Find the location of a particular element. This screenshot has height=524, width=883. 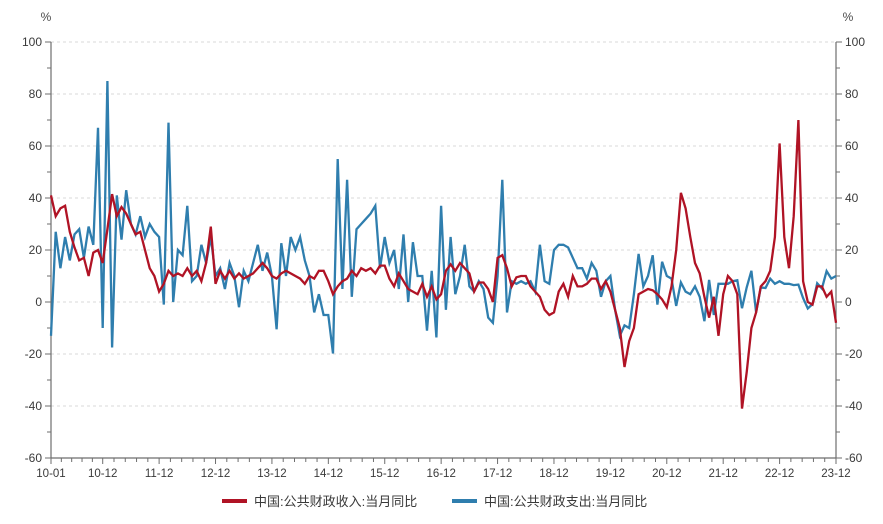

y-axis-tick-label-left: 0 is located at coordinates (38, 302).